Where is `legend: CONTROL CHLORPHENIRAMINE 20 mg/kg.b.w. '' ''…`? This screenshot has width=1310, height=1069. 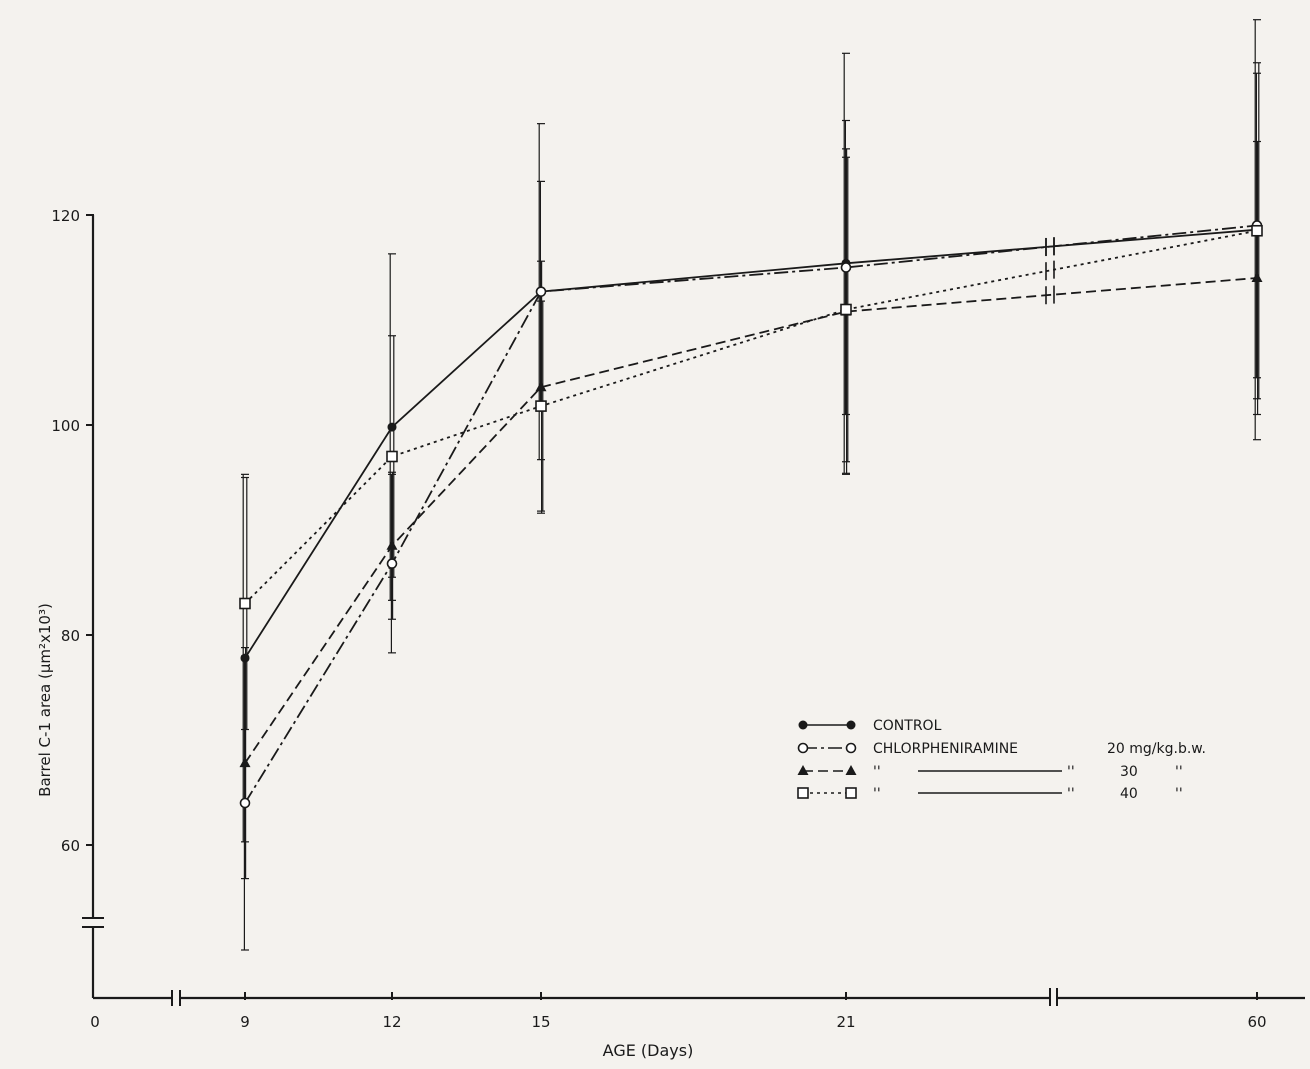 legend: CONTROL CHLORPHENIRAMINE 20 mg/kg.b.w. '' ''… is located at coordinates (1001, 760).